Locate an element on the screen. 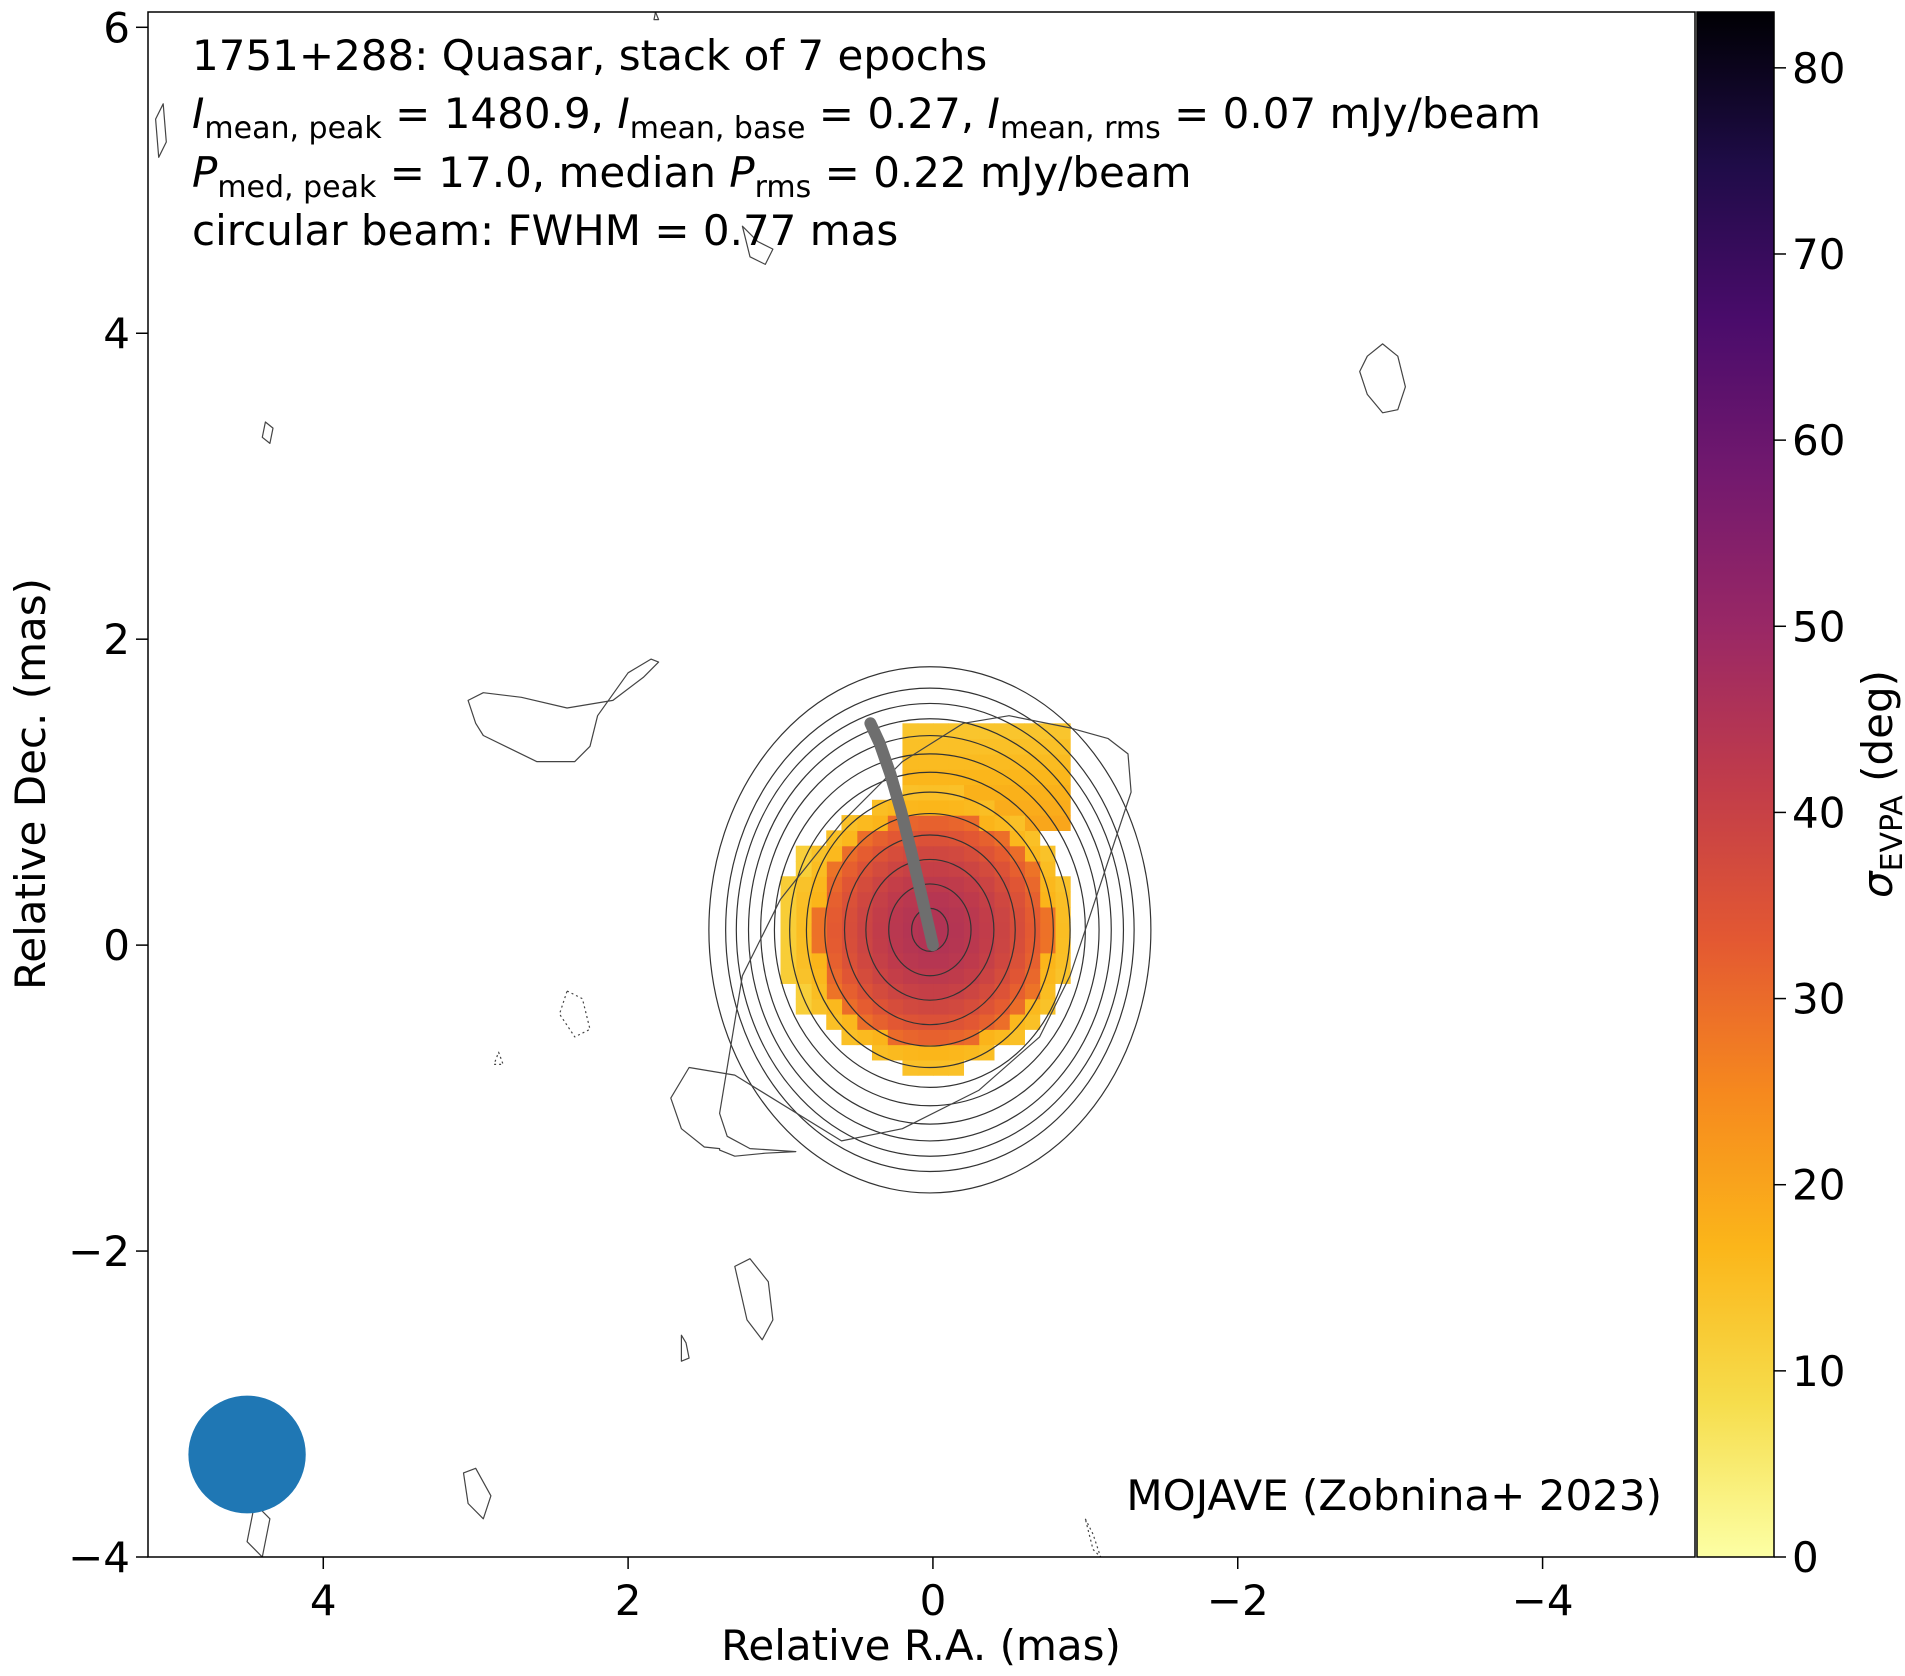 The image size is (1905, 1676). colorbar-tick-label: 60 is located at coordinates (1818, 440).